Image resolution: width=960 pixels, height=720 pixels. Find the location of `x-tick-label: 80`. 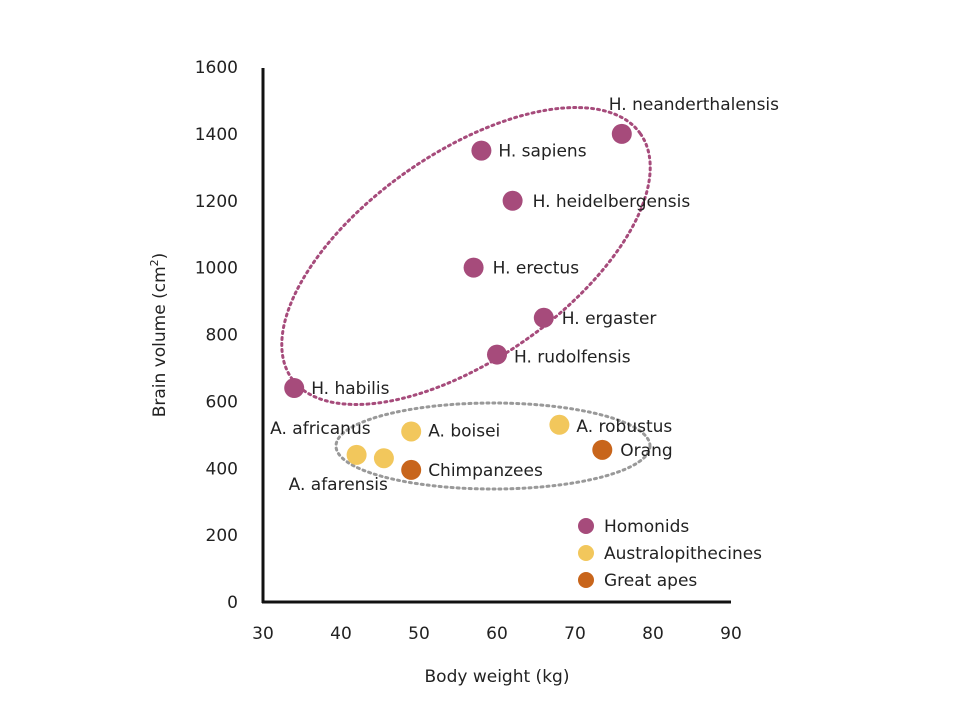

x-tick-label: 80 is located at coordinates (653, 634).